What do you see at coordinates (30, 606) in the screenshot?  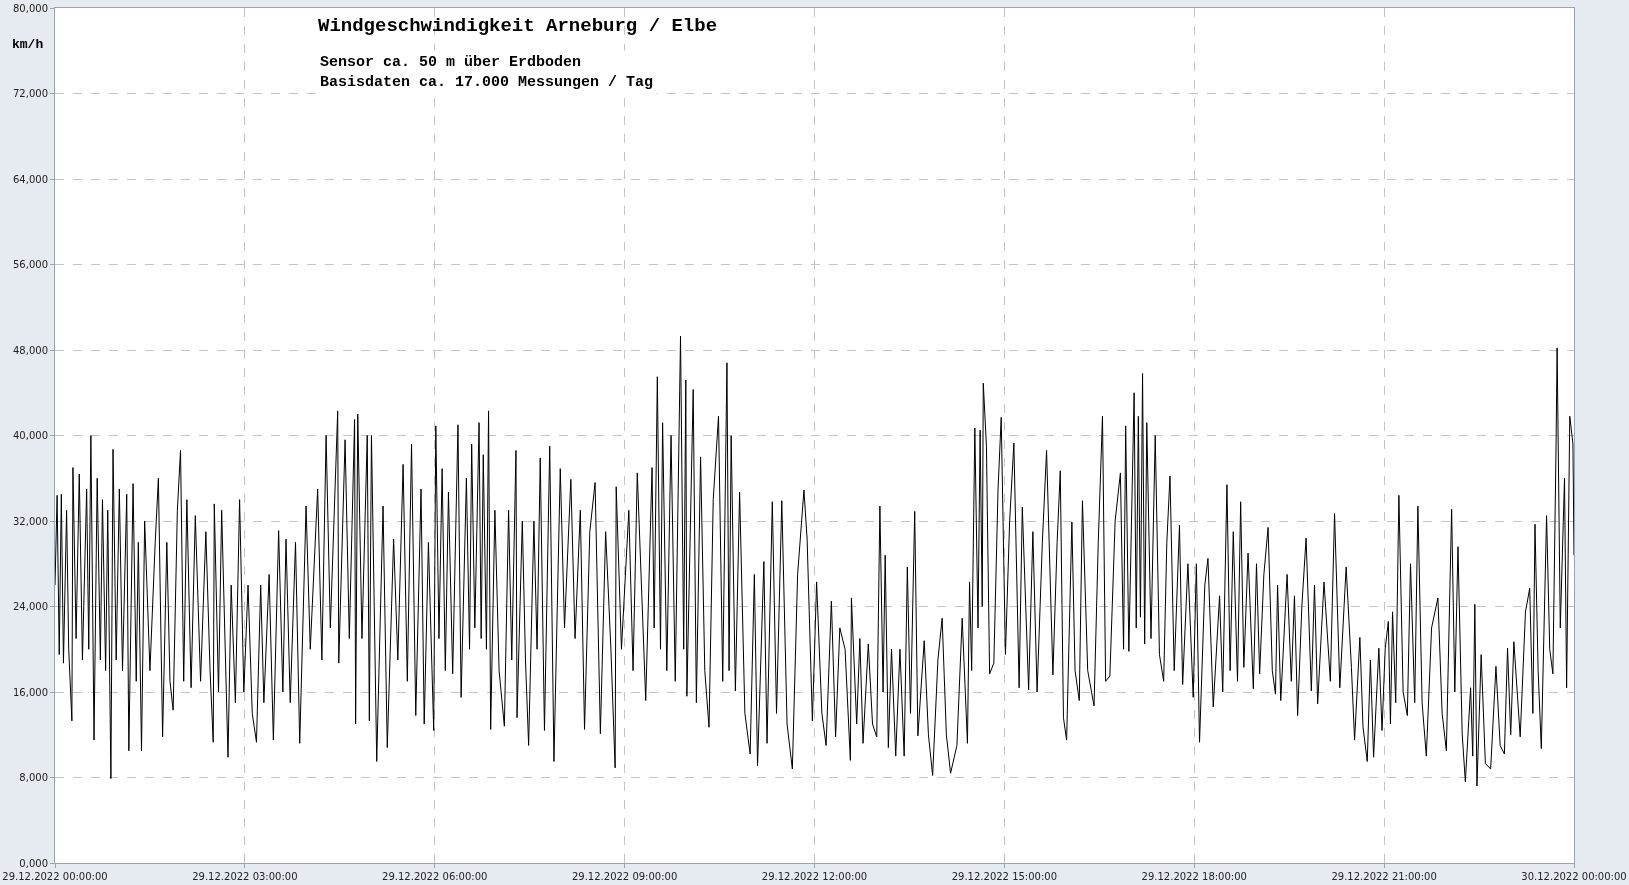 I see `y-tick-label: 24,000` at bounding box center [30, 606].